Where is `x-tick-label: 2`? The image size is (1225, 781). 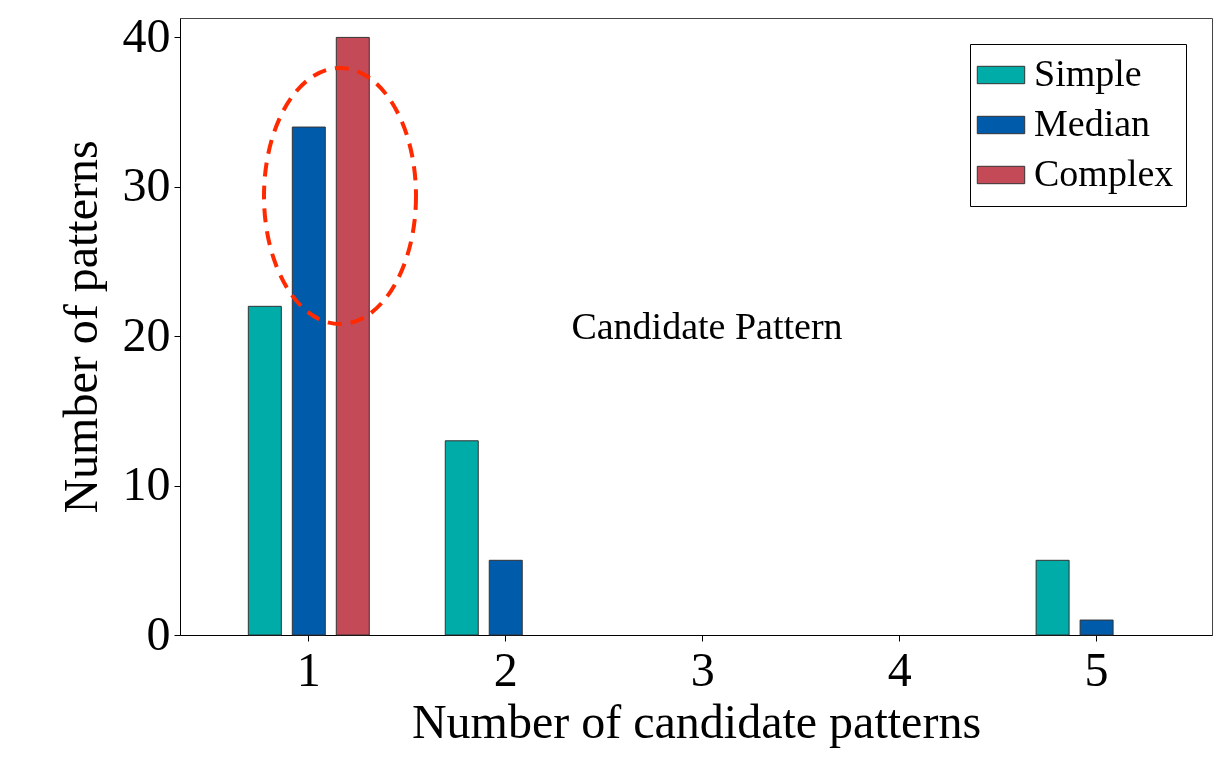
x-tick-label: 2 is located at coordinates (505, 669).